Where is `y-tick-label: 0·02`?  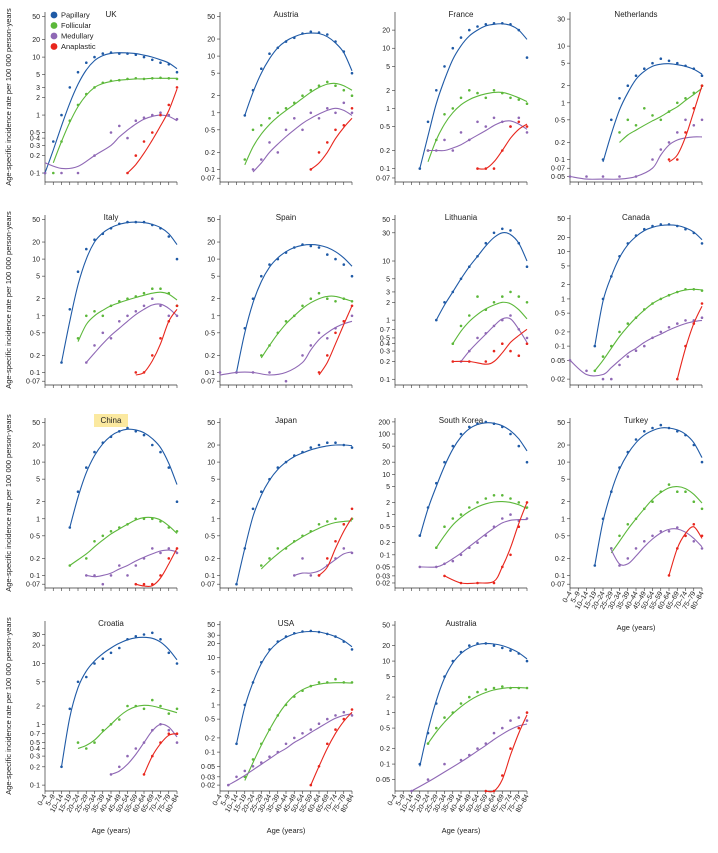
y-tick-label: 0·02 is located at coordinates (558, 380).